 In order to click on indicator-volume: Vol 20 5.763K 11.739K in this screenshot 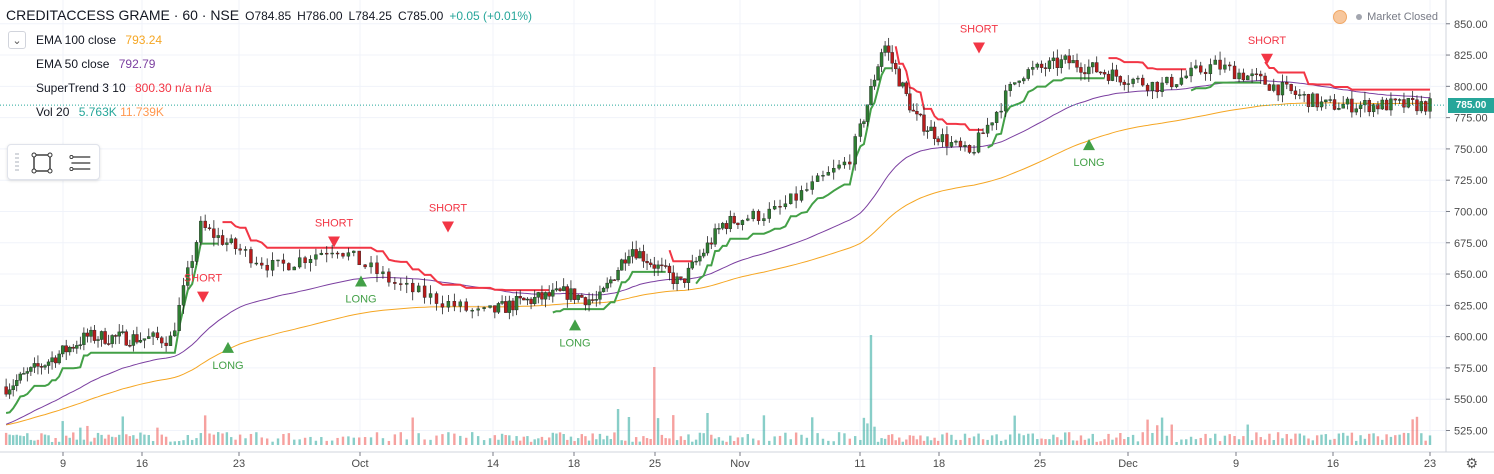, I will do `click(100, 112)`.